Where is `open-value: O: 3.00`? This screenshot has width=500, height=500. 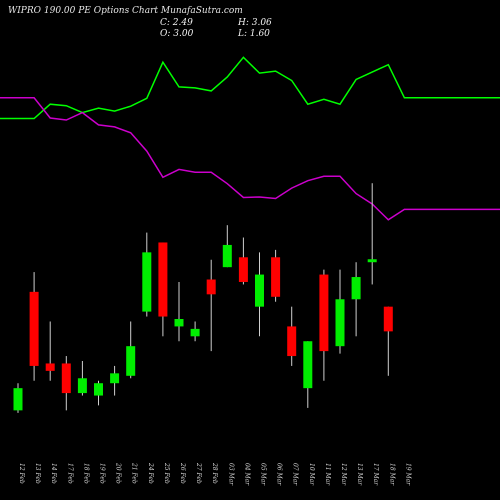 open-value: O: 3.00 is located at coordinates (177, 34).